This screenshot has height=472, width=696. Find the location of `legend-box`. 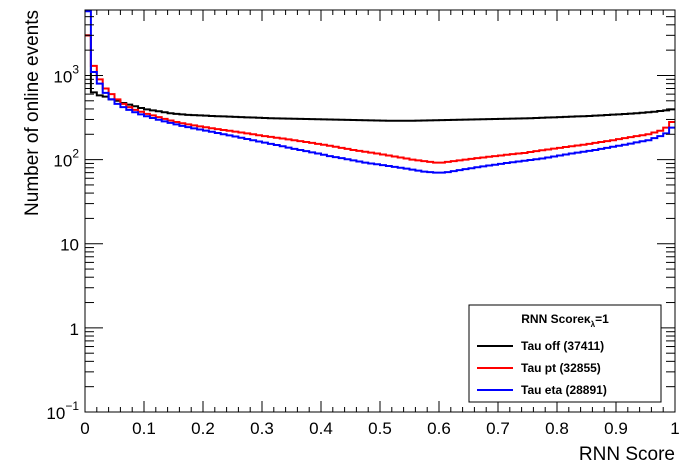

legend-box is located at coordinates (565, 353).